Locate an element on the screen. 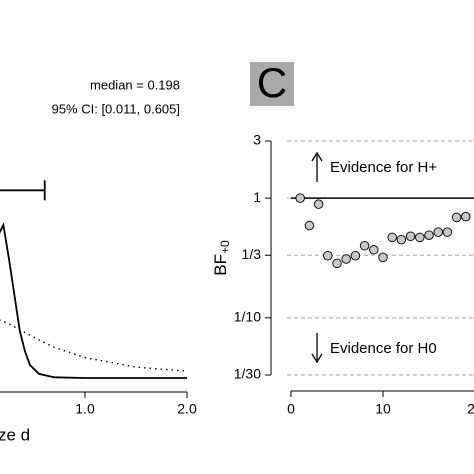 Image resolution: width=474 pixels, height=474 pixels. y-tick-label: 1/10 is located at coordinates (247, 317).